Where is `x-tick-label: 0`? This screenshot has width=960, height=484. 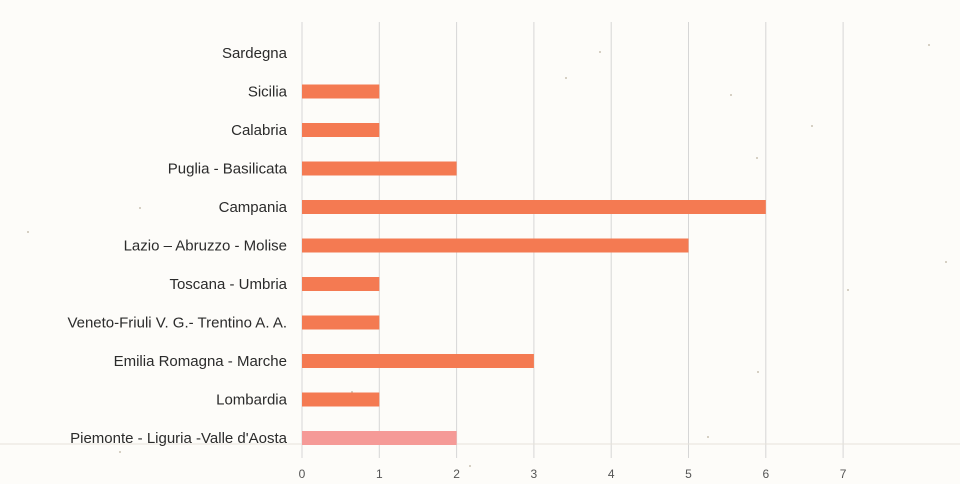
x-tick-label: 0 is located at coordinates (302, 474).